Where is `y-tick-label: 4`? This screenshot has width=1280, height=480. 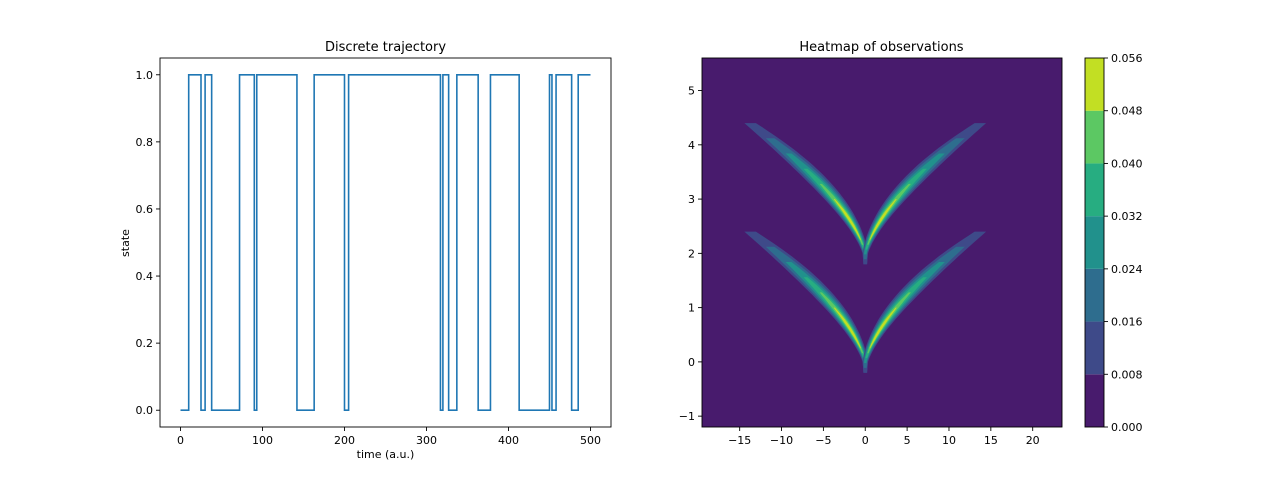
y-tick-label: 4 is located at coordinates (691, 145).